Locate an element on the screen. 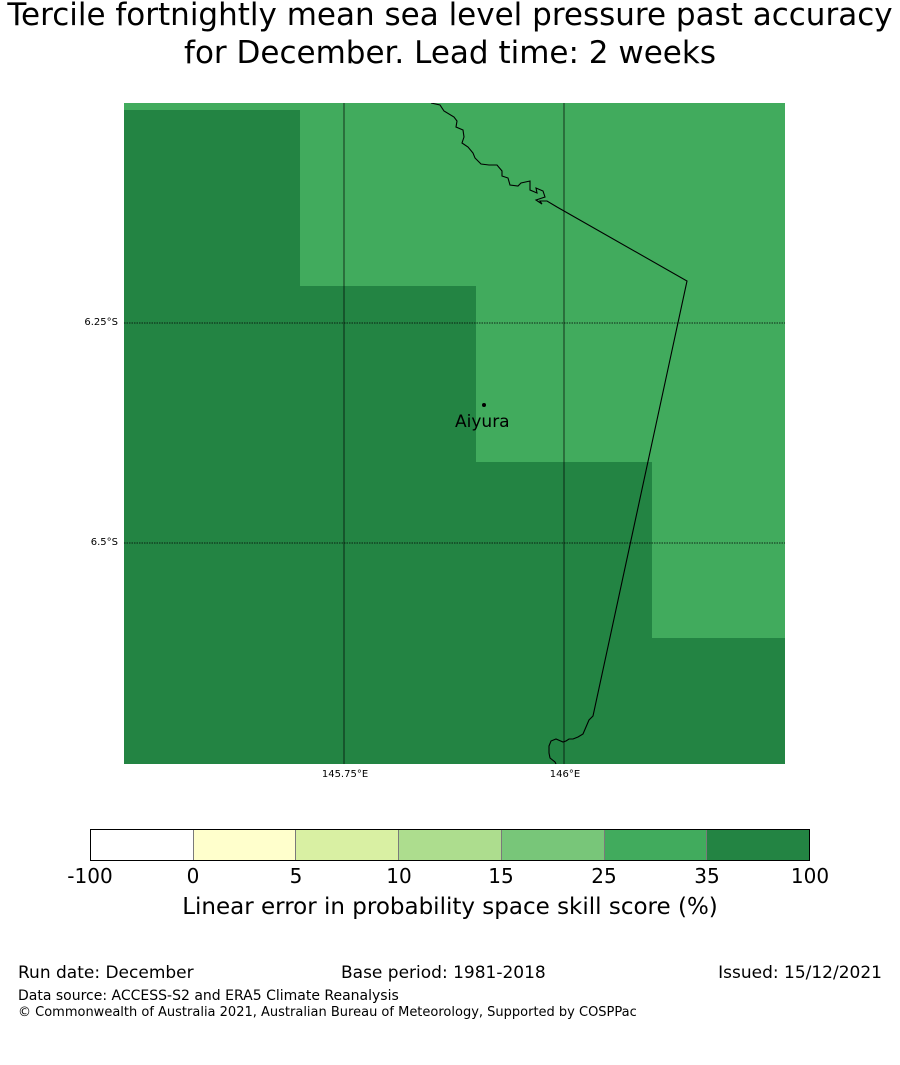  colorbar-tick: -100 is located at coordinates (90, 876).